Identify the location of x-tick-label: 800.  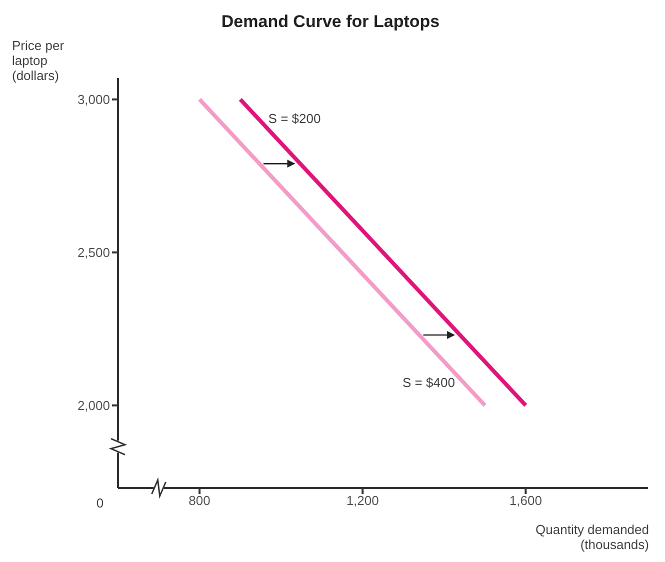
(199, 500).